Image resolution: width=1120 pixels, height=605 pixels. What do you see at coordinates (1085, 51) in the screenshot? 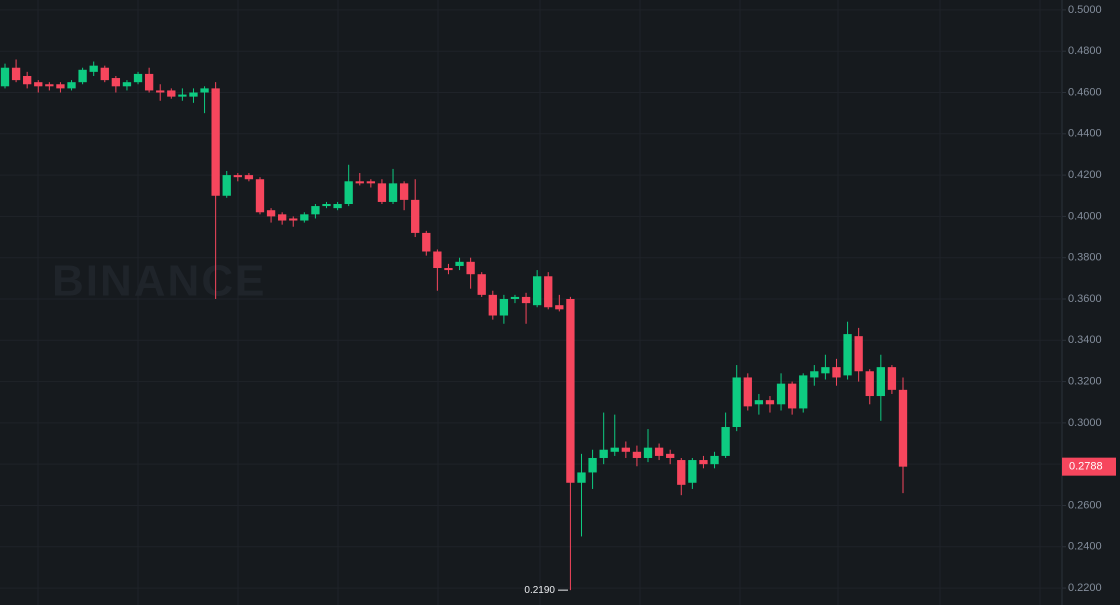
I see `y-tick-label: 0.4800` at bounding box center [1085, 51].